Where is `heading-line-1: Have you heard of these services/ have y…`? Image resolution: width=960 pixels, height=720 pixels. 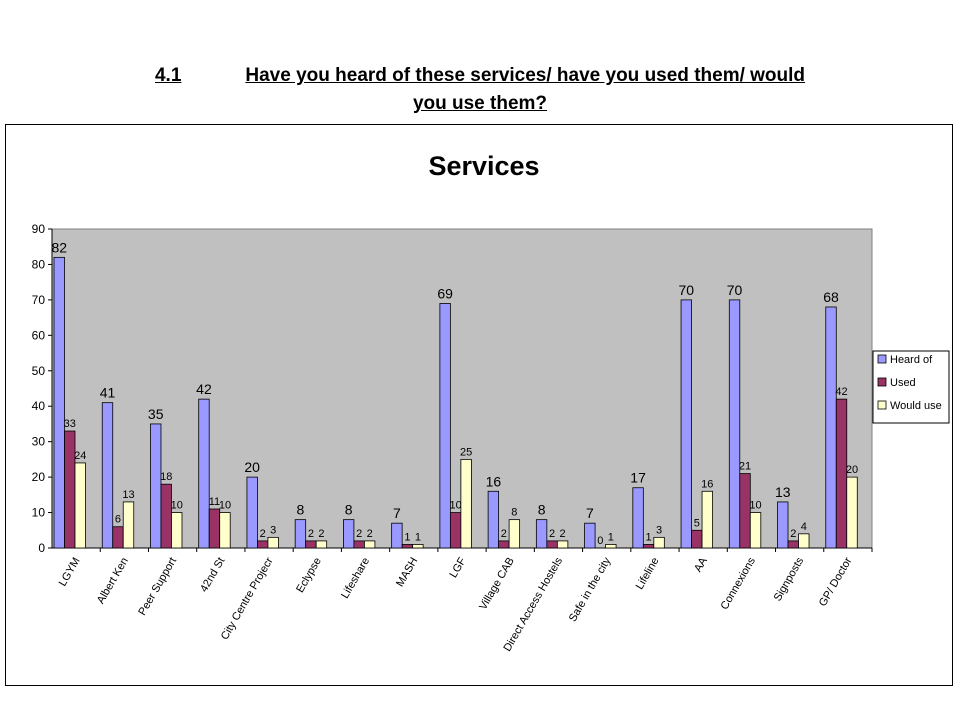
heading-line-1: Have you heard of these services/ have y… is located at coordinates (525, 75).